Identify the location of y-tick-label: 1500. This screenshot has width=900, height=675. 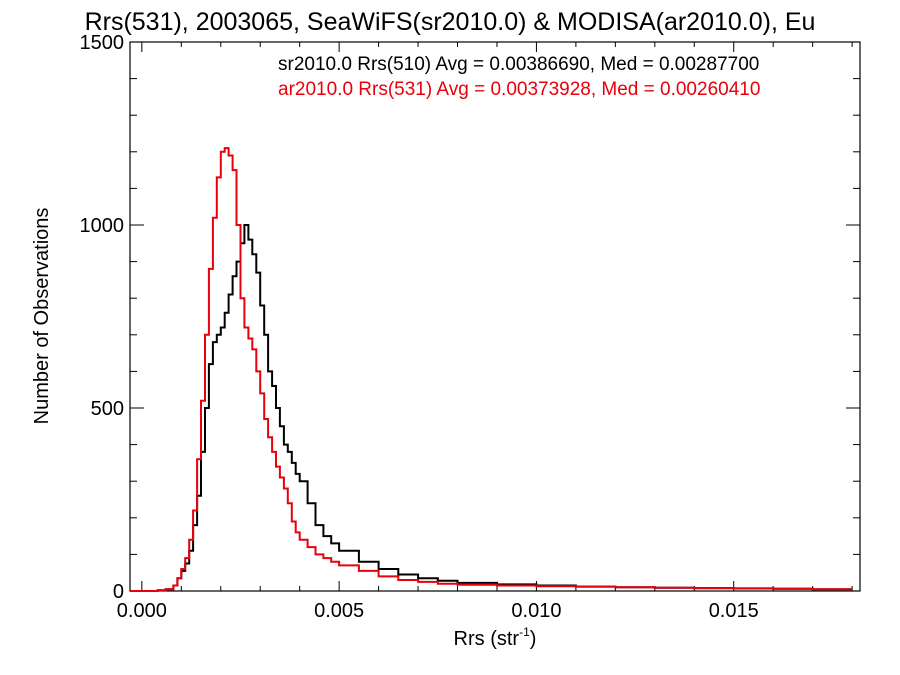
(102, 43).